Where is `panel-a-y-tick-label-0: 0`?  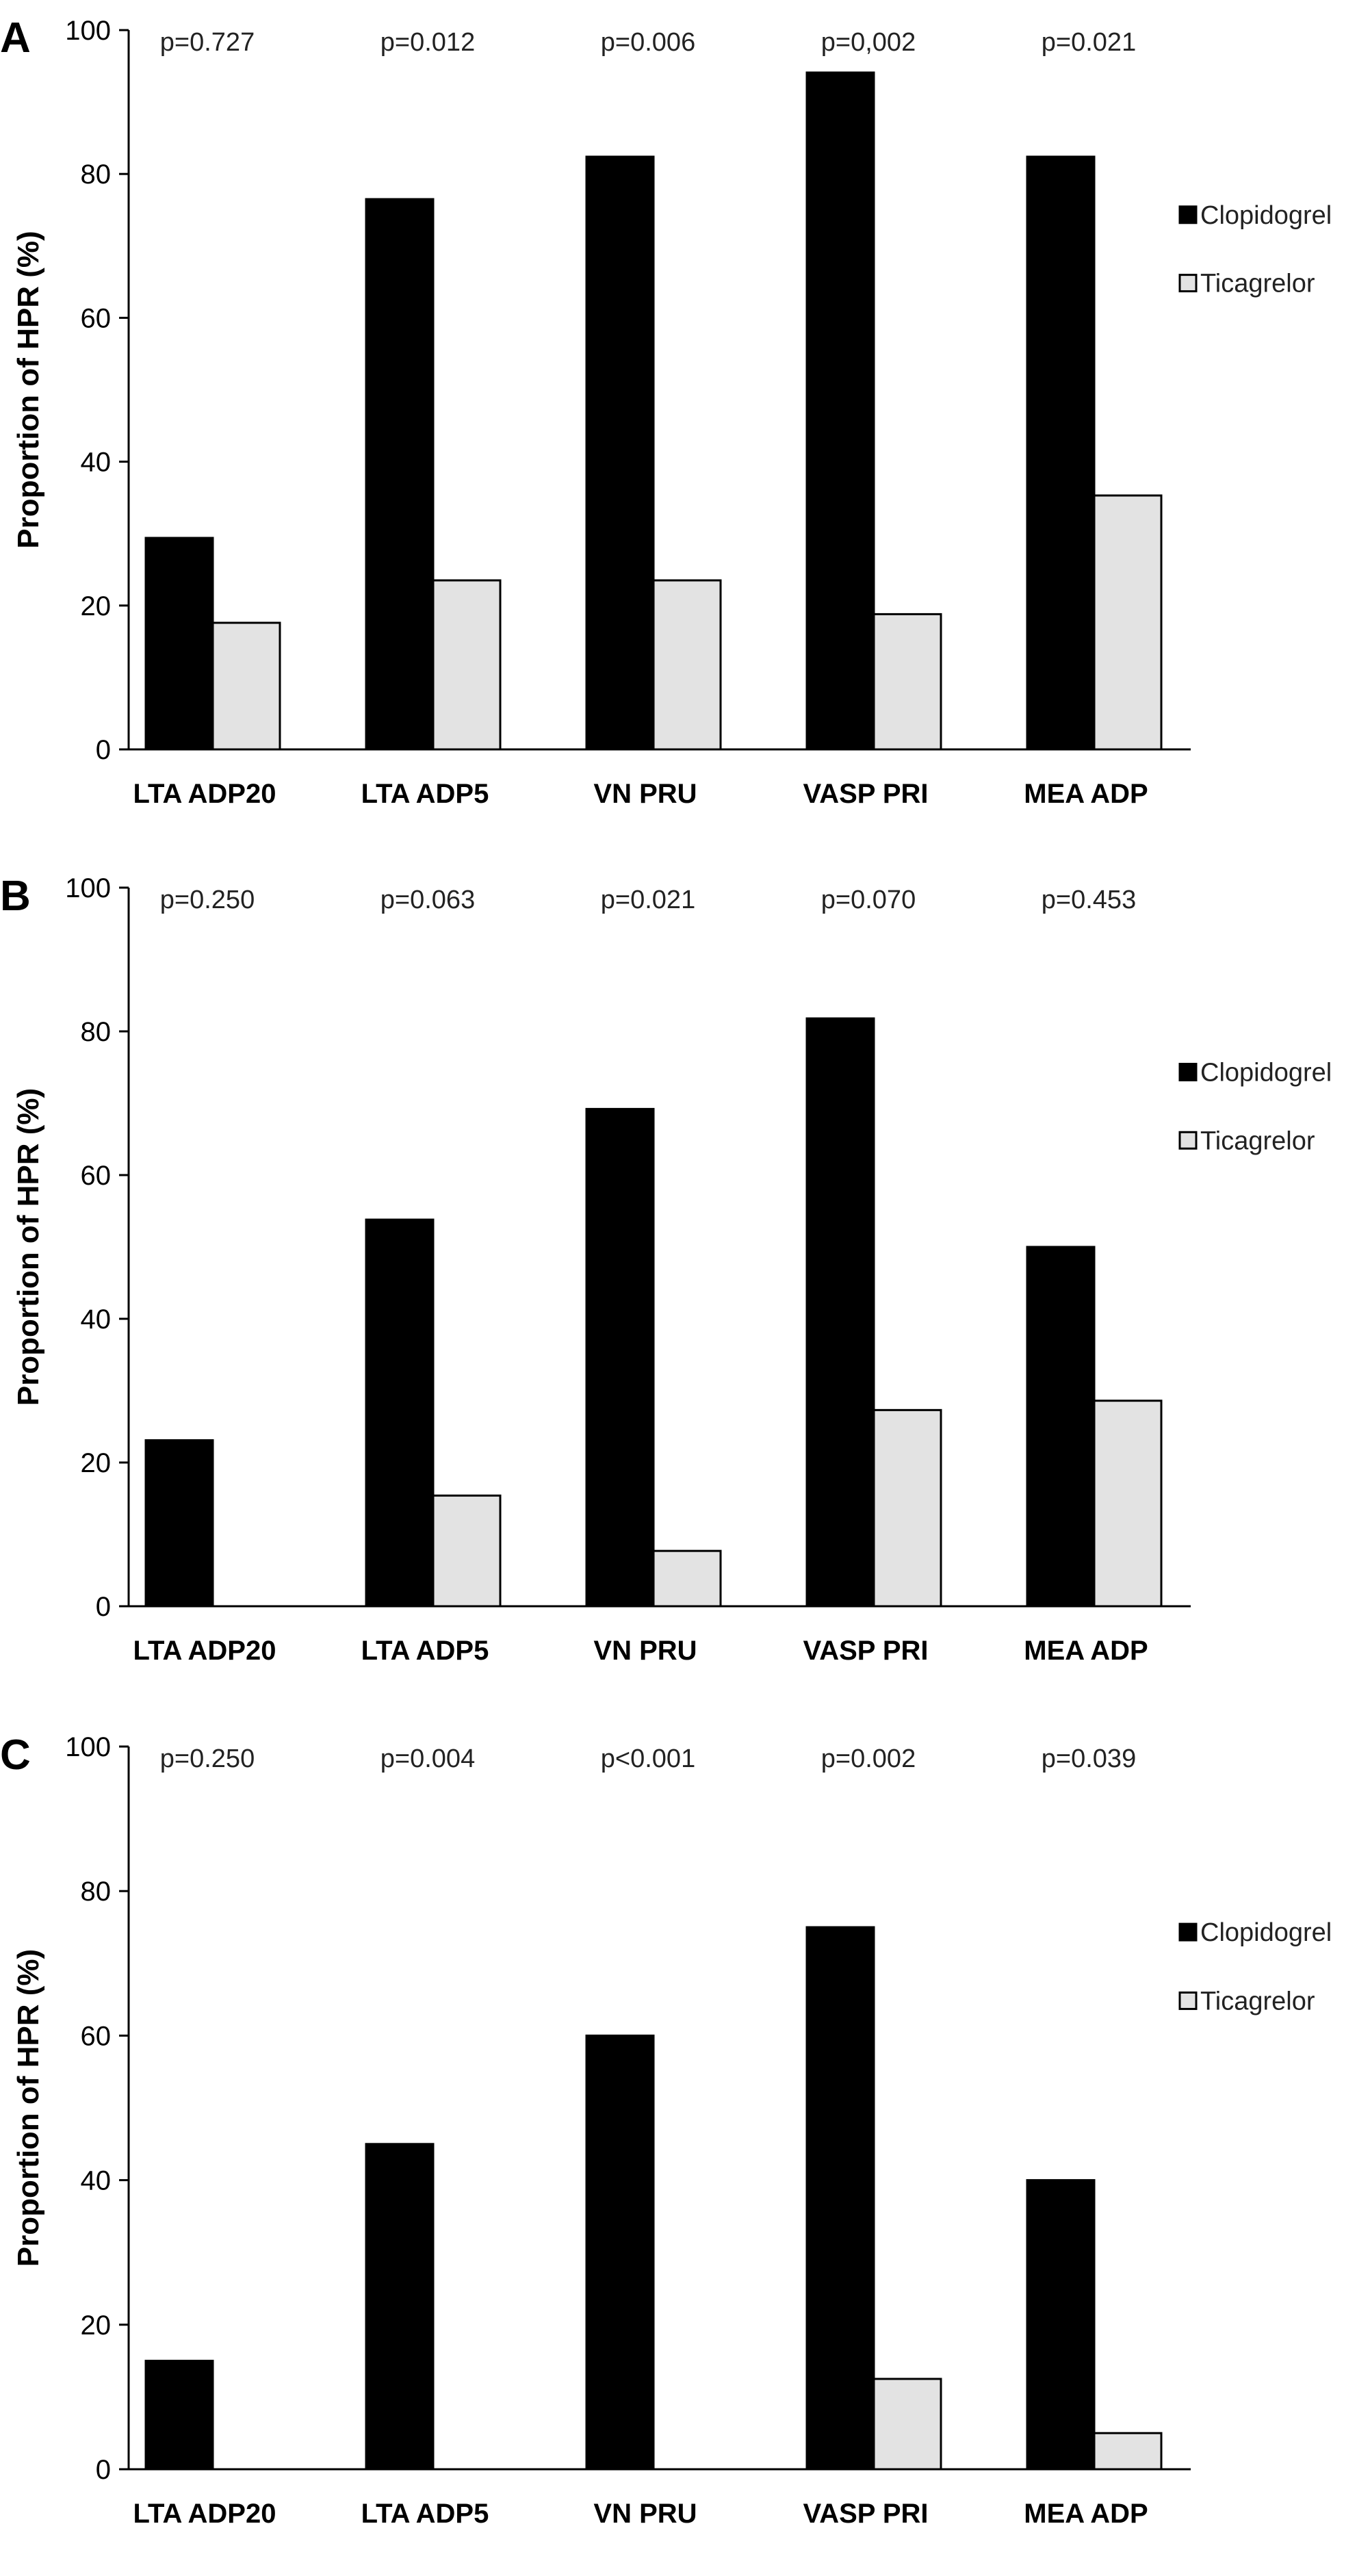
panel-a-y-tick-label-0: 0 is located at coordinates (104, 750).